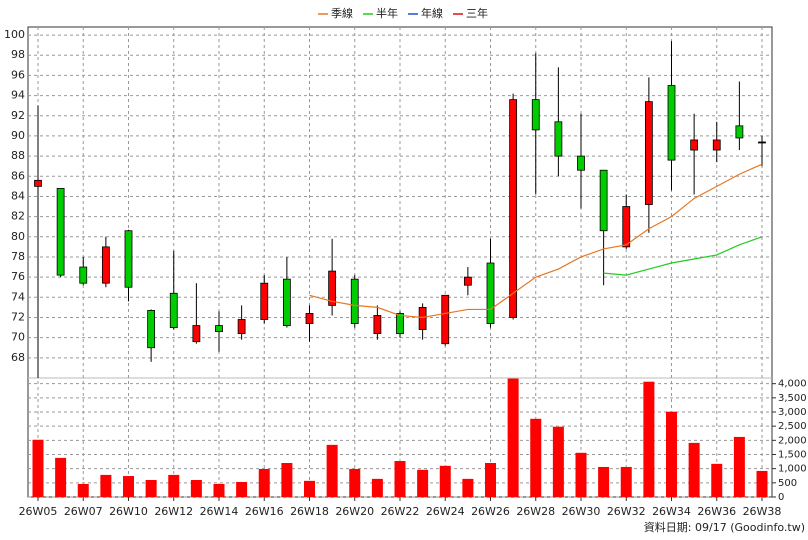  What do you see at coordinates (18, 337) in the screenshot?
I see `y-tick-label: 70` at bounding box center [18, 337].